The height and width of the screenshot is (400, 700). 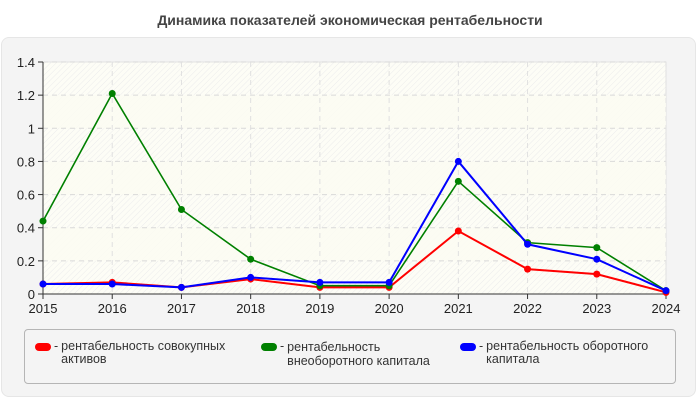 What do you see at coordinates (250, 308) in the screenshot?
I see `x-tick-label: 2018` at bounding box center [250, 308].